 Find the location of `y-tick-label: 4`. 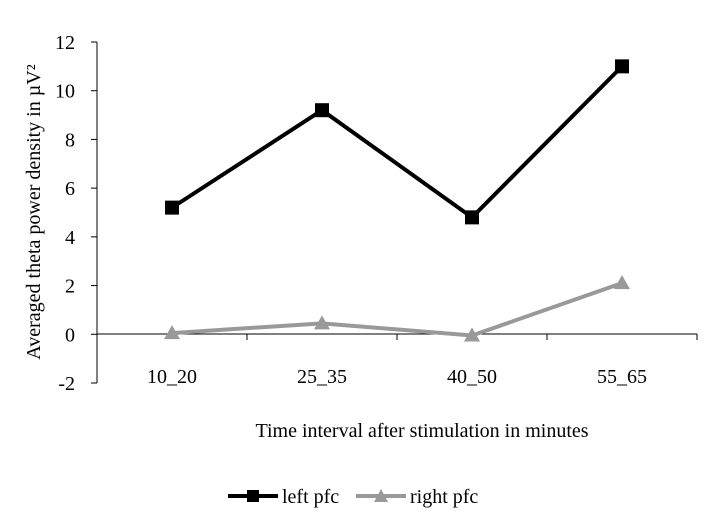

y-tick-label: 4 is located at coordinates (70, 238).